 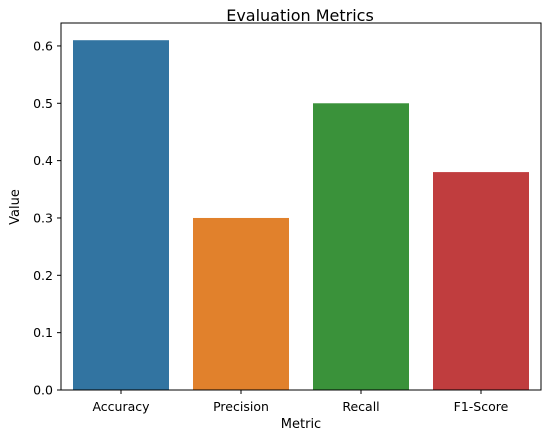 What do you see at coordinates (360, 406) in the screenshot?
I see `x-tick-label: Recall` at bounding box center [360, 406].